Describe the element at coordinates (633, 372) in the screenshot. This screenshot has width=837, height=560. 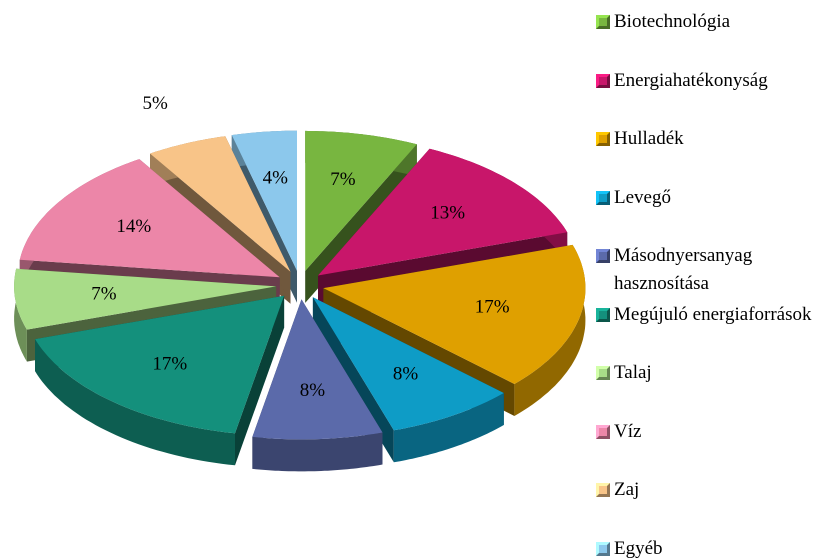
I see `legend-label: Talaj` at that location.